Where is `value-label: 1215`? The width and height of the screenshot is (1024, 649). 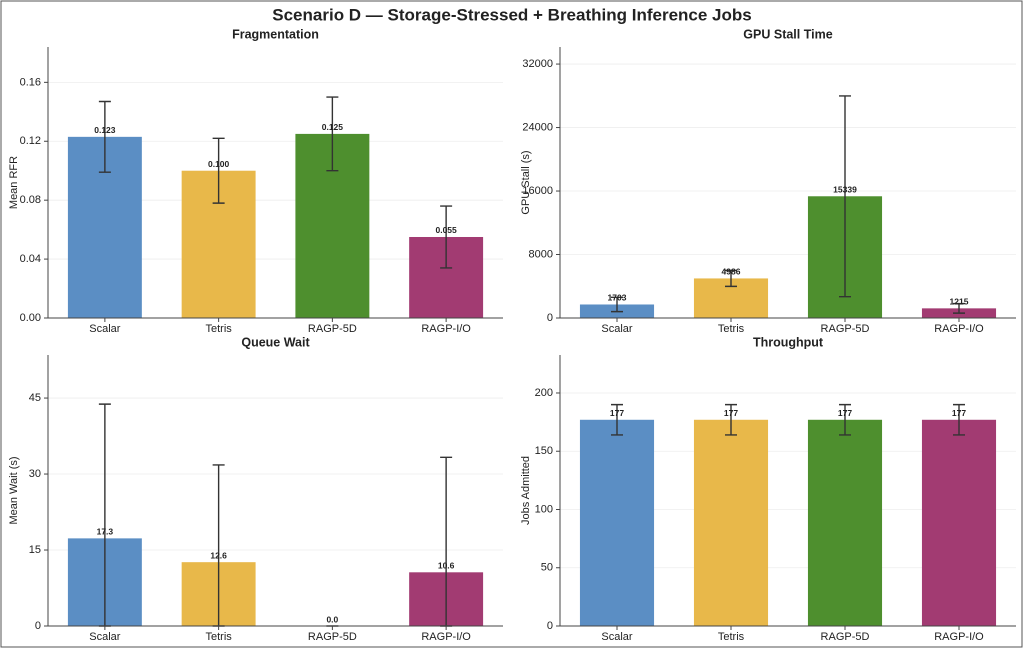
value-label: 1215 is located at coordinates (959, 302).